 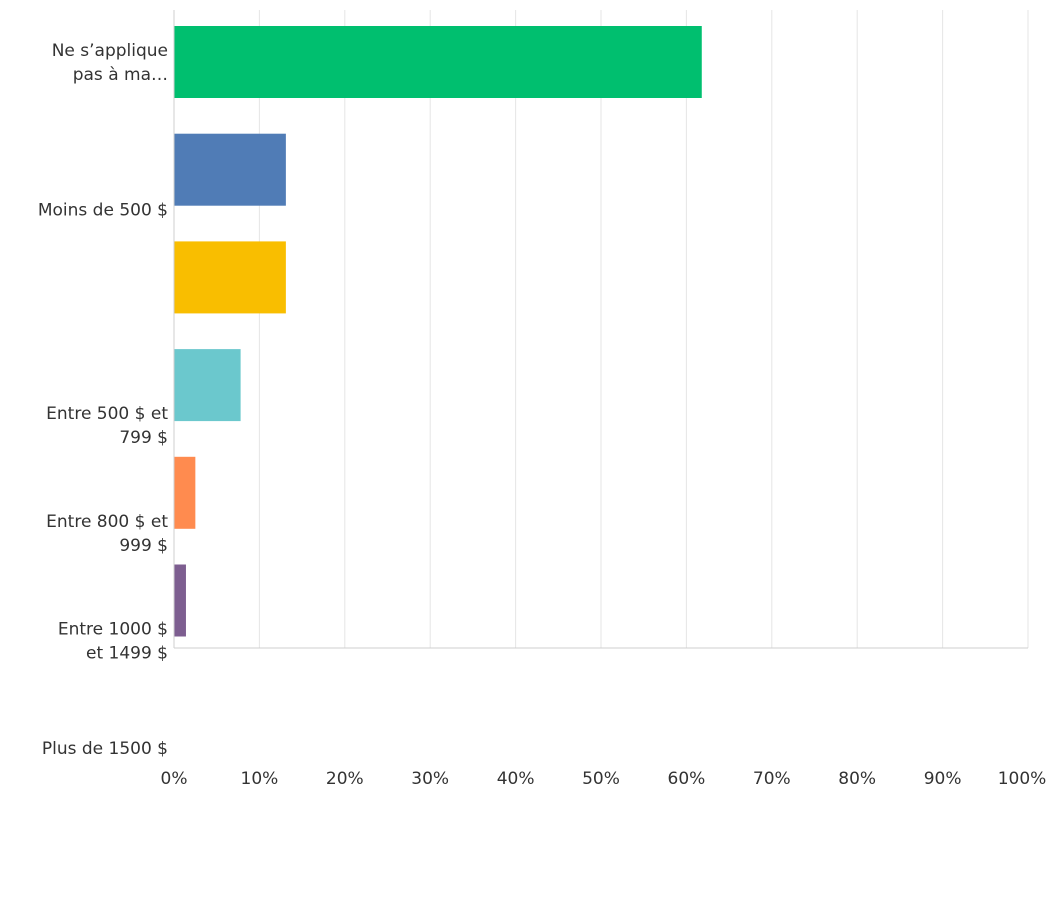 What do you see at coordinates (174, 779) in the screenshot?
I see `x-tick-label: 0%` at bounding box center [174, 779].